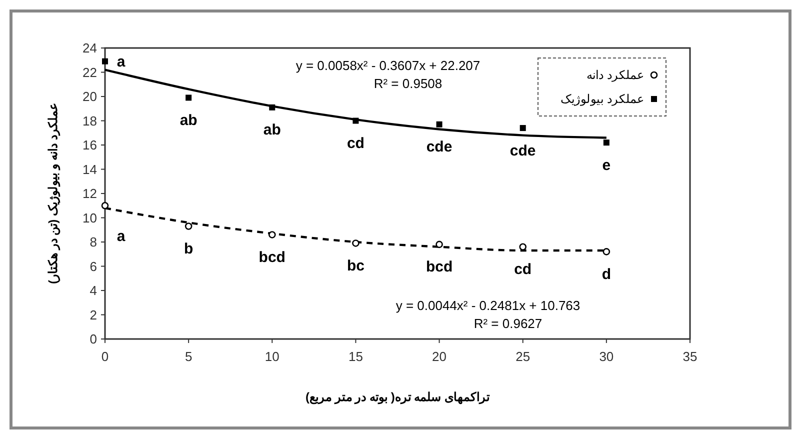 Image resolution: width=801 pixels, height=439 pixels. What do you see at coordinates (439, 356) in the screenshot?
I see `x-tick-label: 20` at bounding box center [439, 356].